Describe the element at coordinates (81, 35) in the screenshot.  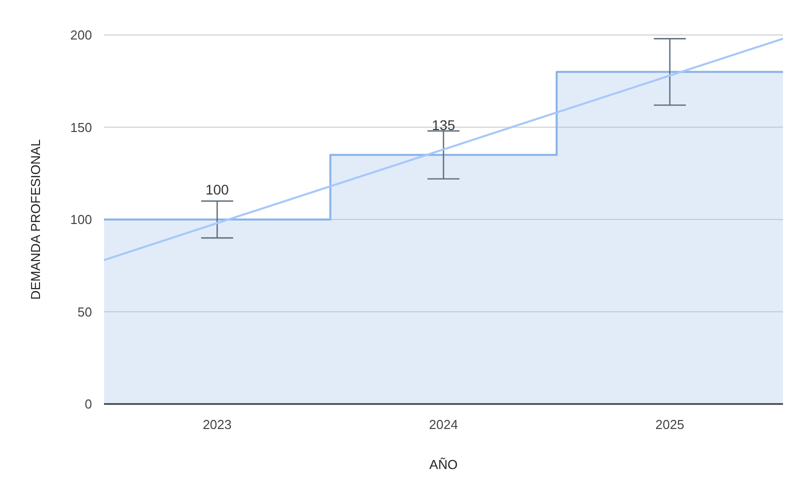
I see `y-tick-label: 200` at that location.